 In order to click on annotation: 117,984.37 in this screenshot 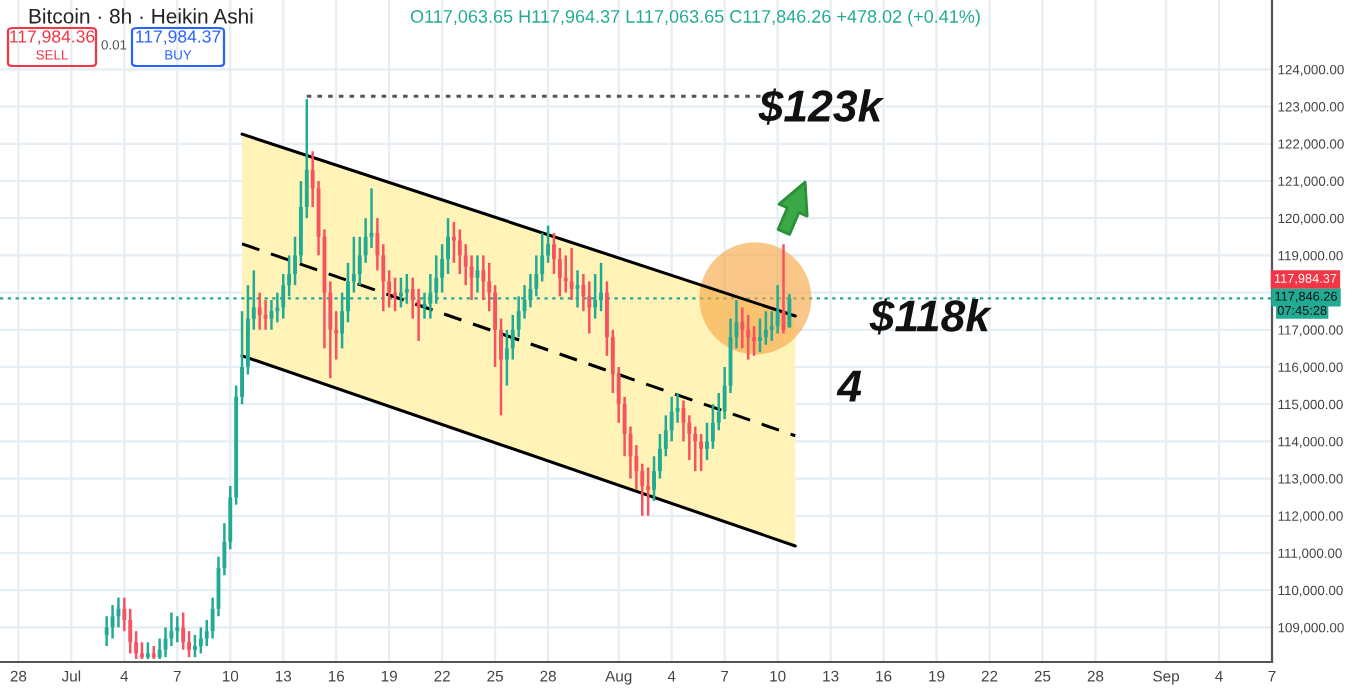, I will do `click(178, 37)`.